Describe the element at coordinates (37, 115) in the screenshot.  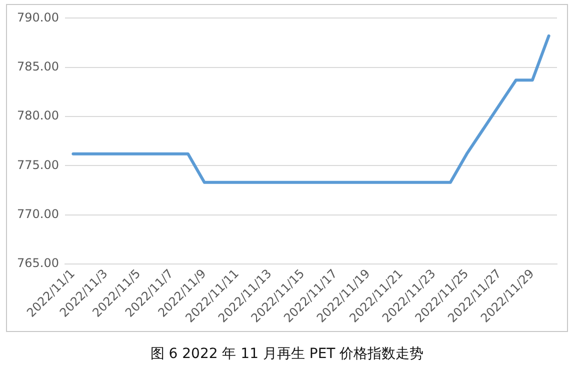
I see `y-tick-label: 780.00` at that location.